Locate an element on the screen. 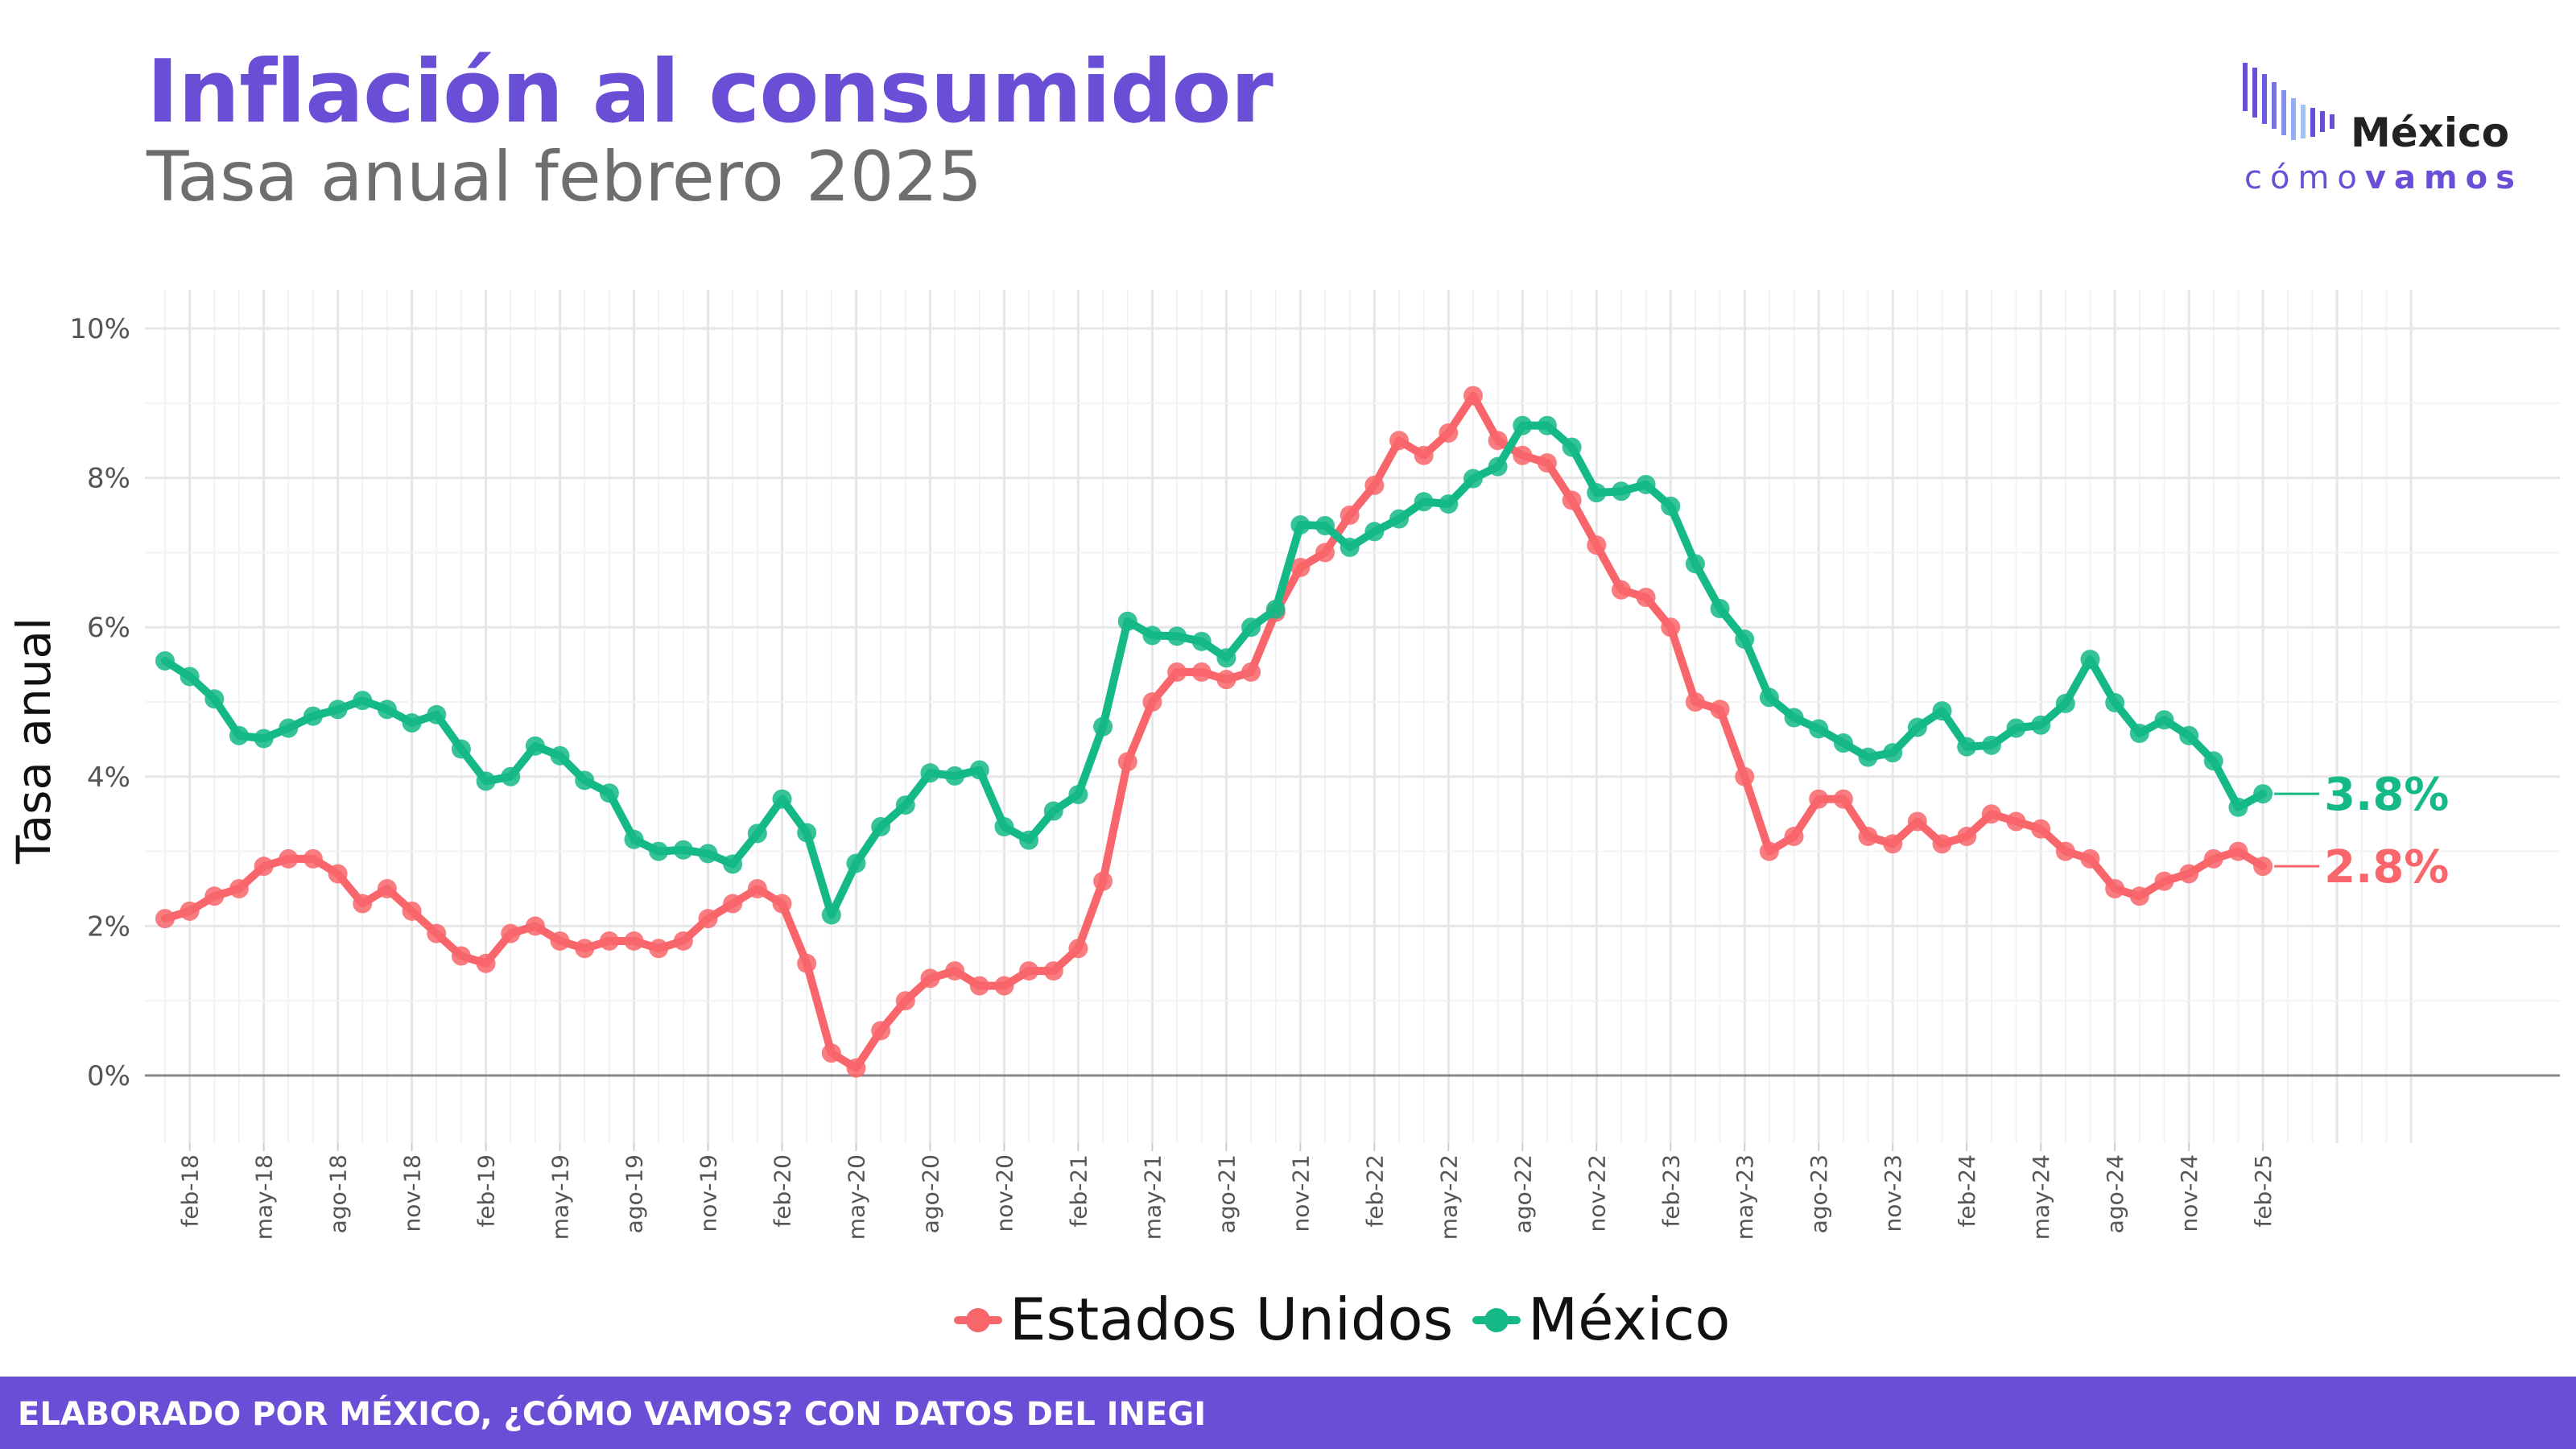 This screenshot has height=1449, width=2576. y-tick-label: 0% is located at coordinates (108, 1076).